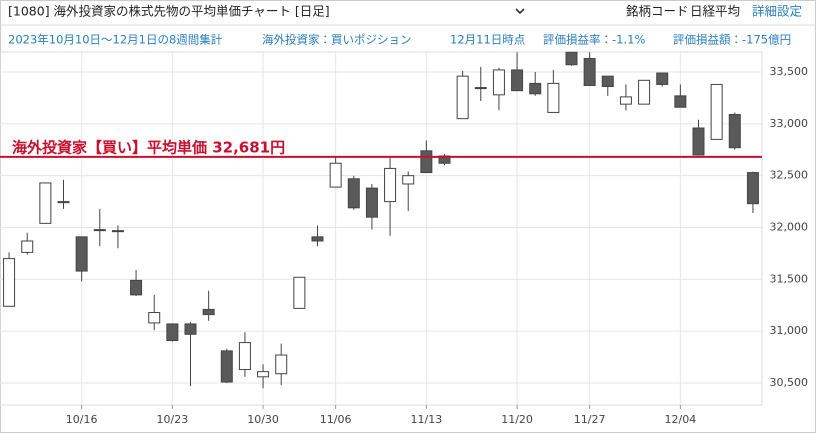 This screenshot has height=433, width=816. I want to click on info-position: 海外投資家：買いポジション, so click(337, 40).